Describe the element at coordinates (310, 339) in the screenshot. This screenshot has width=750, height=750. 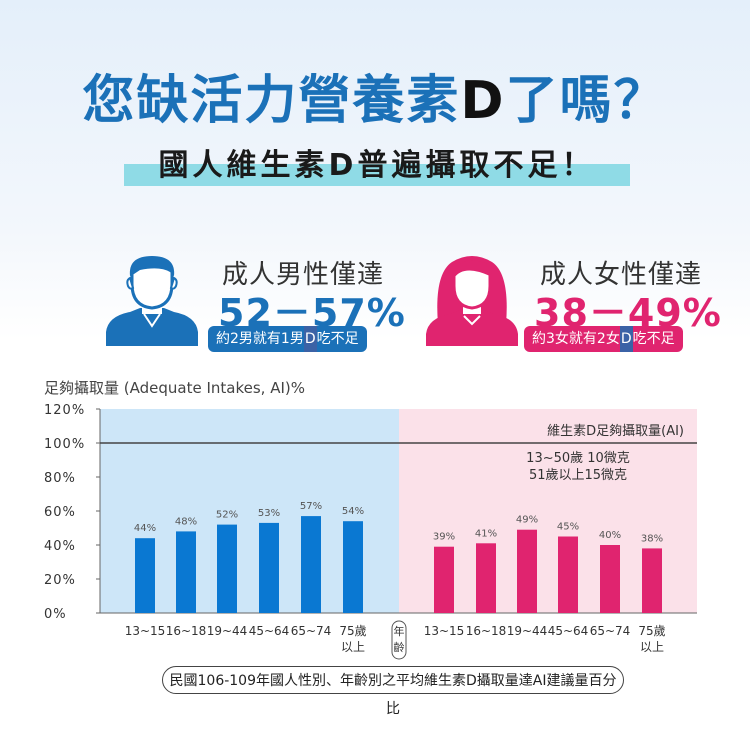
I see `male-note-d: D` at that location.